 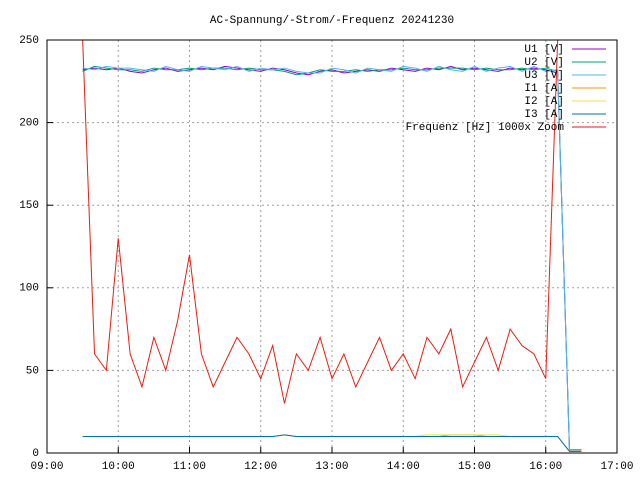 I want to click on legend-label: U1 [V], so click(x=544, y=50).